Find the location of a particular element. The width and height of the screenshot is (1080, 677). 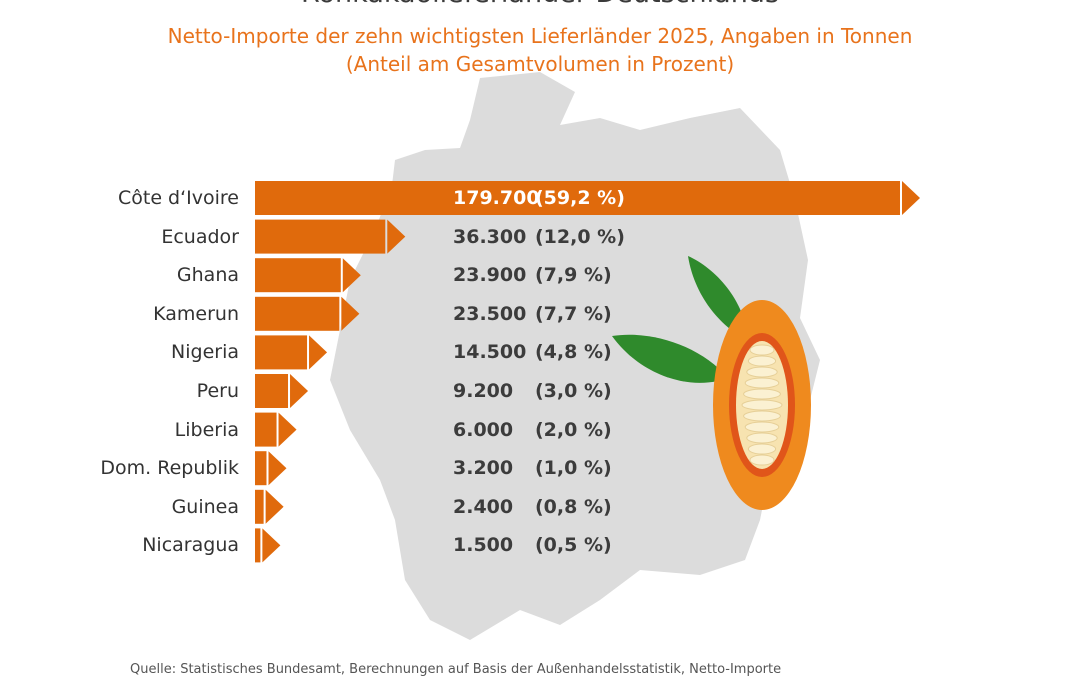

value-number: 6.000 is located at coordinates (483, 429).